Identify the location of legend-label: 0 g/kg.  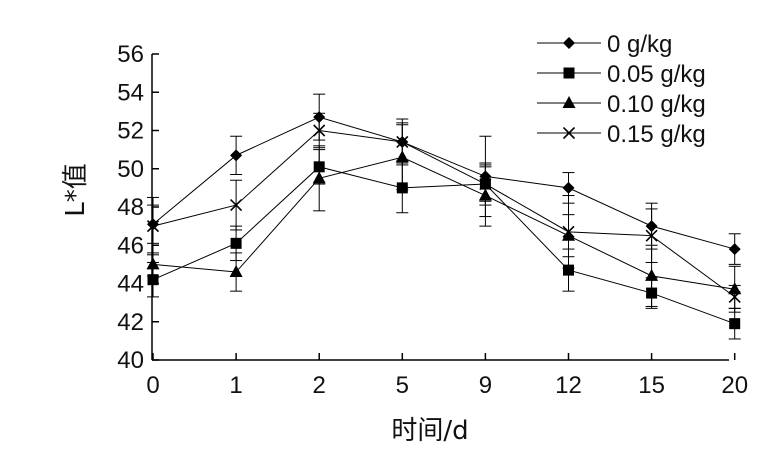
(639, 44).